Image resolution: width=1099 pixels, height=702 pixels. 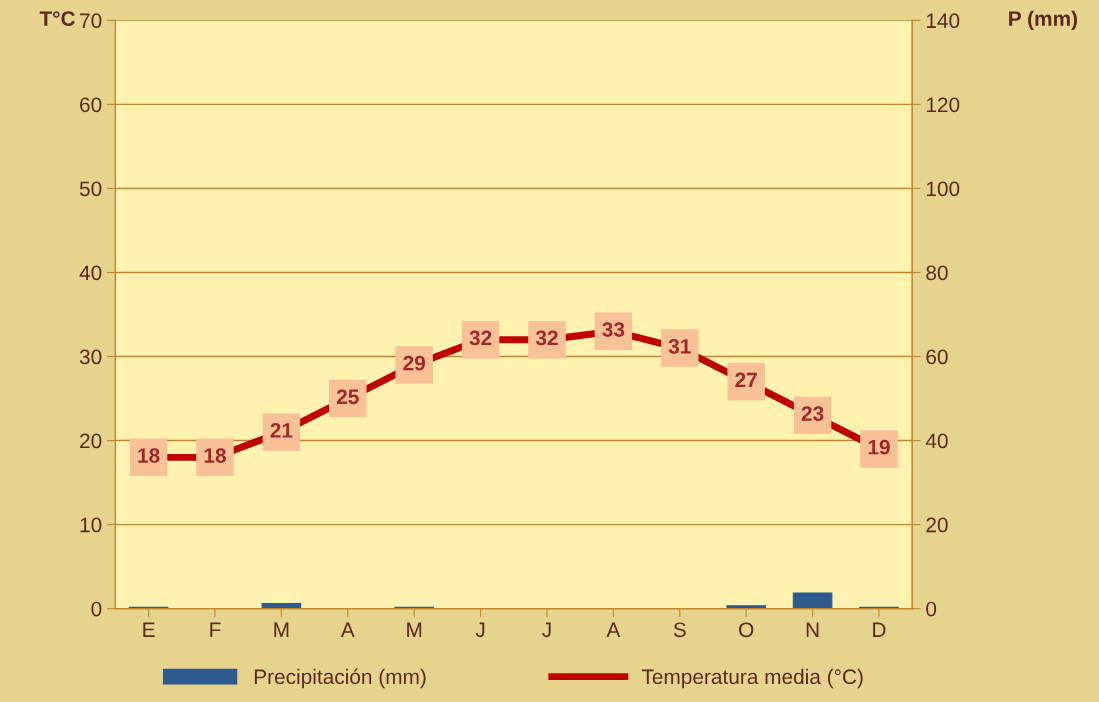 What do you see at coordinates (943, 21) in the screenshot?
I see `y2-tick-label: 140` at bounding box center [943, 21].